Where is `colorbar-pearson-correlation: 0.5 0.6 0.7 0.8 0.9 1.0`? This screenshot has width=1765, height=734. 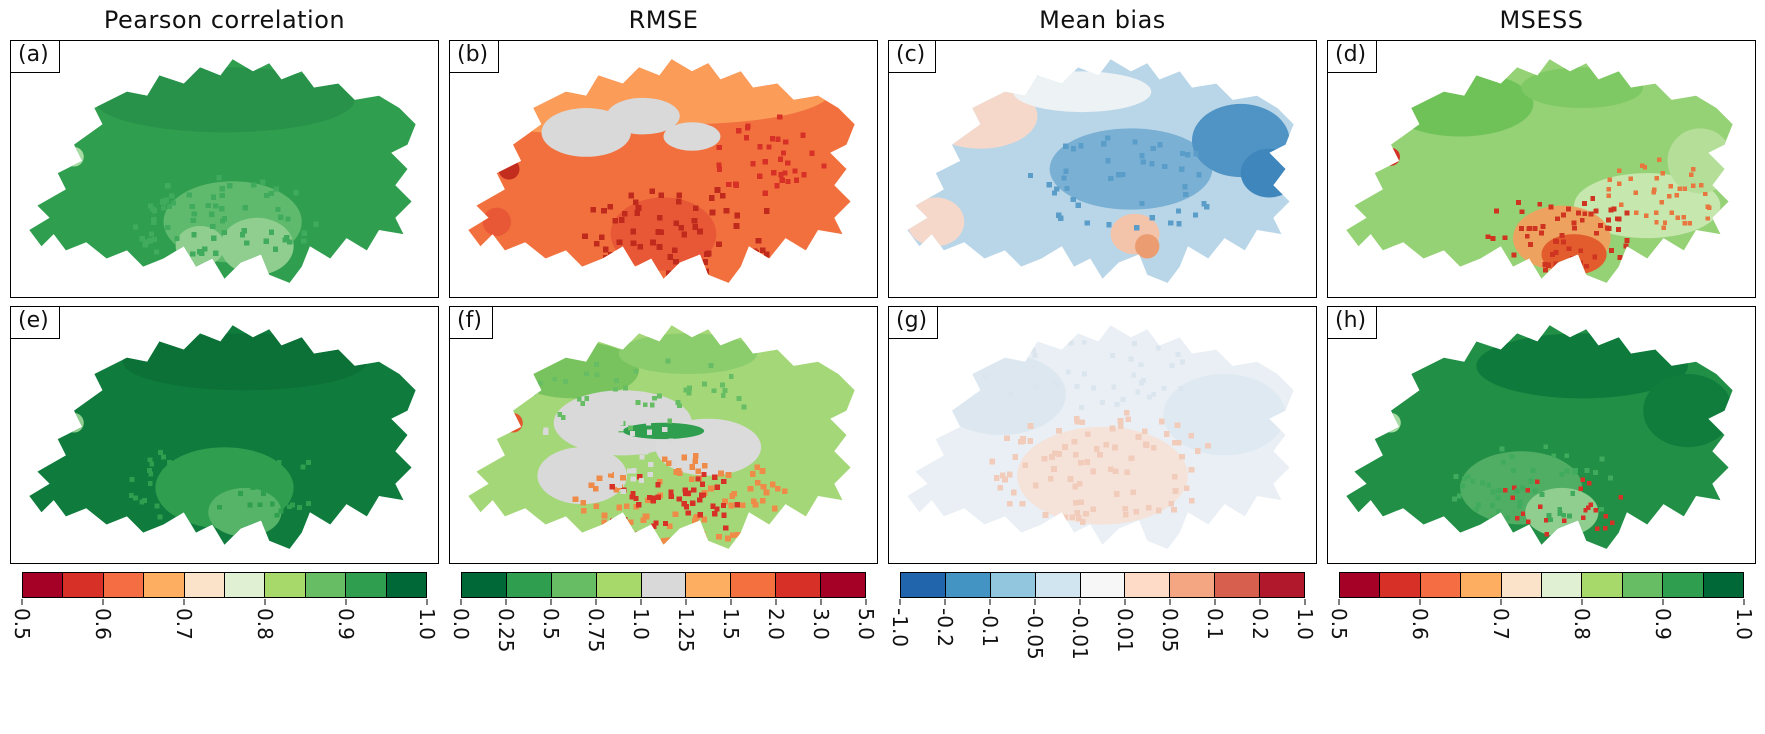
colorbar-pearson-correlation: 0.5 0.6 0.7 0.8 0.9 1.0 is located at coordinates (224, 632).